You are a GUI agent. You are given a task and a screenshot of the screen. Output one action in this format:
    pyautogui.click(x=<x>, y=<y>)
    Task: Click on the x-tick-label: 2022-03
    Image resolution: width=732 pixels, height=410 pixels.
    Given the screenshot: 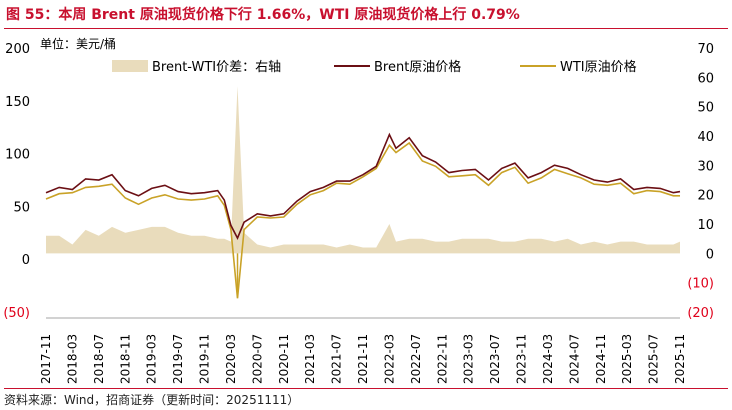 What is the action you would take?
    pyautogui.click(x=389, y=359)
    